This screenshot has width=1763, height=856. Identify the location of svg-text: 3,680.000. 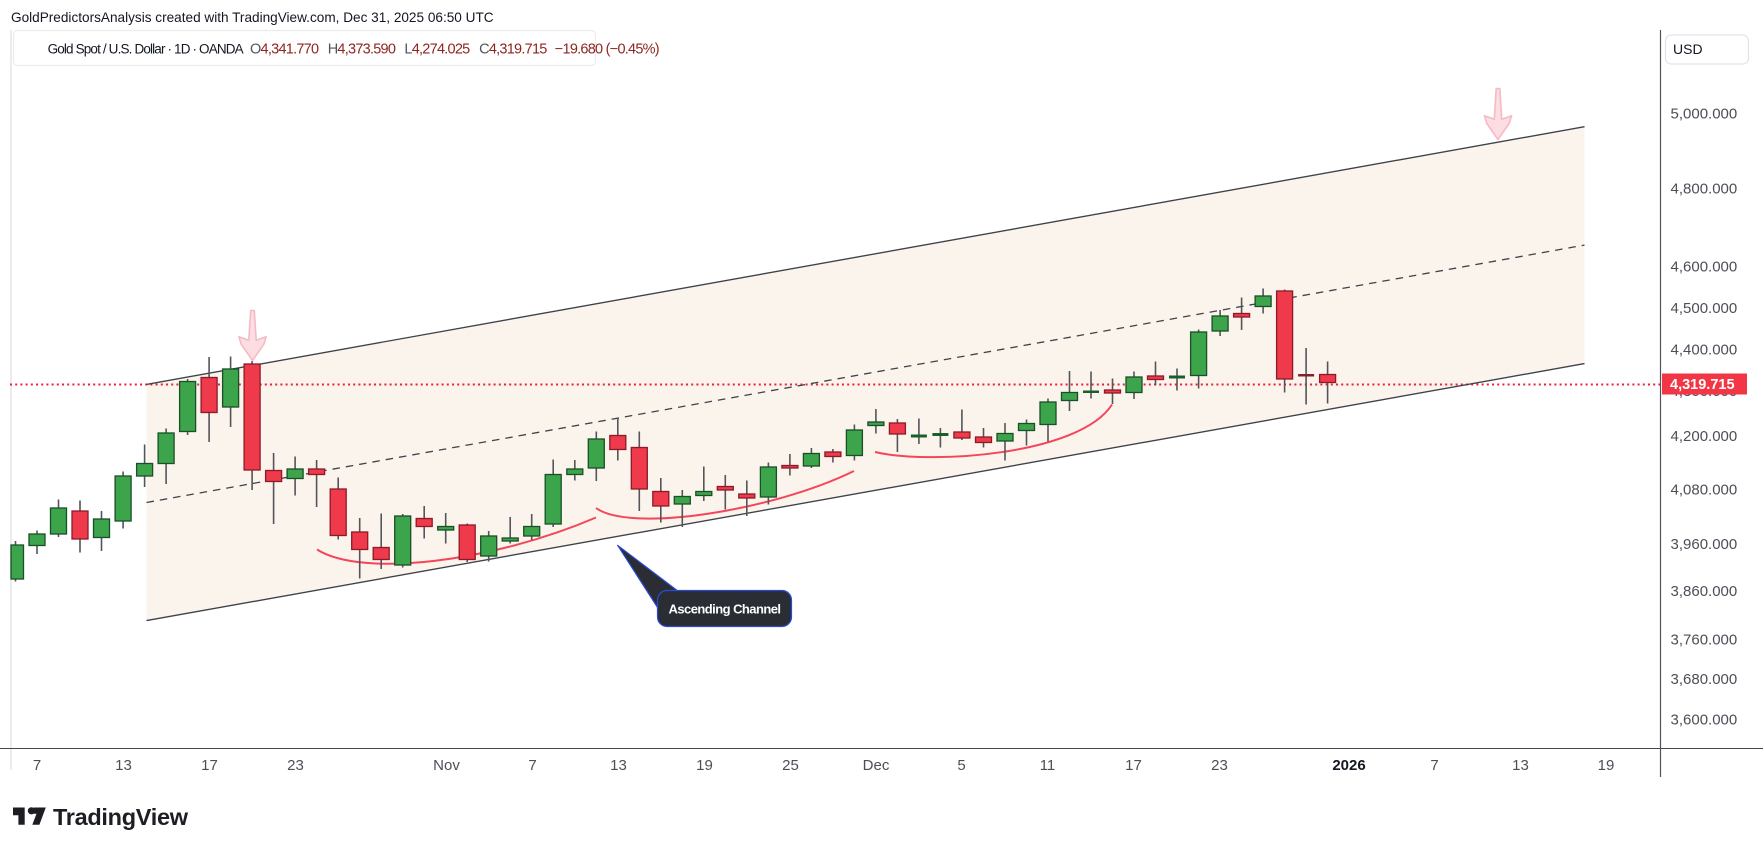
(1704, 679).